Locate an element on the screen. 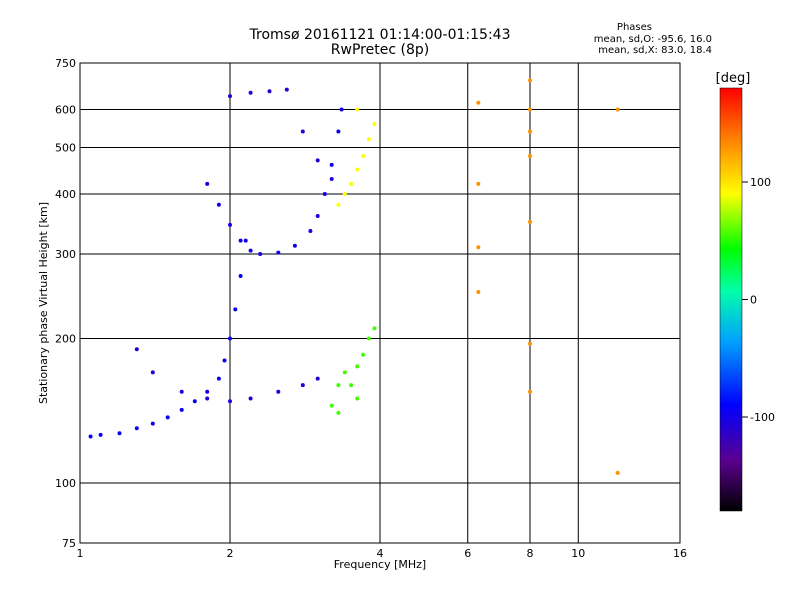 Image resolution: width=800 pixels, height=600 pixels. chart-title-line2: RwPretec (8p) is located at coordinates (380, 50).